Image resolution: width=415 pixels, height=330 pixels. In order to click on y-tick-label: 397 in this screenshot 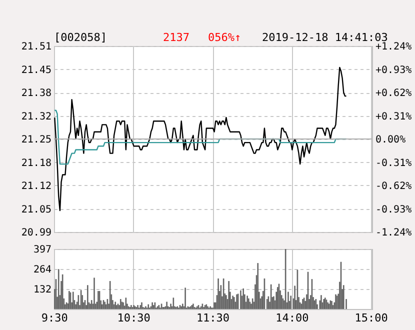, I will do `click(42, 250)`.